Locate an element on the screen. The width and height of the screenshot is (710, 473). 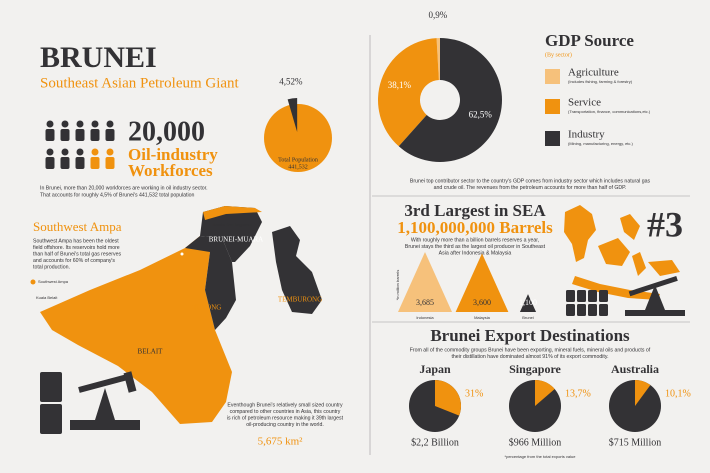
value-label: 0,9% is located at coordinates (437, 15).